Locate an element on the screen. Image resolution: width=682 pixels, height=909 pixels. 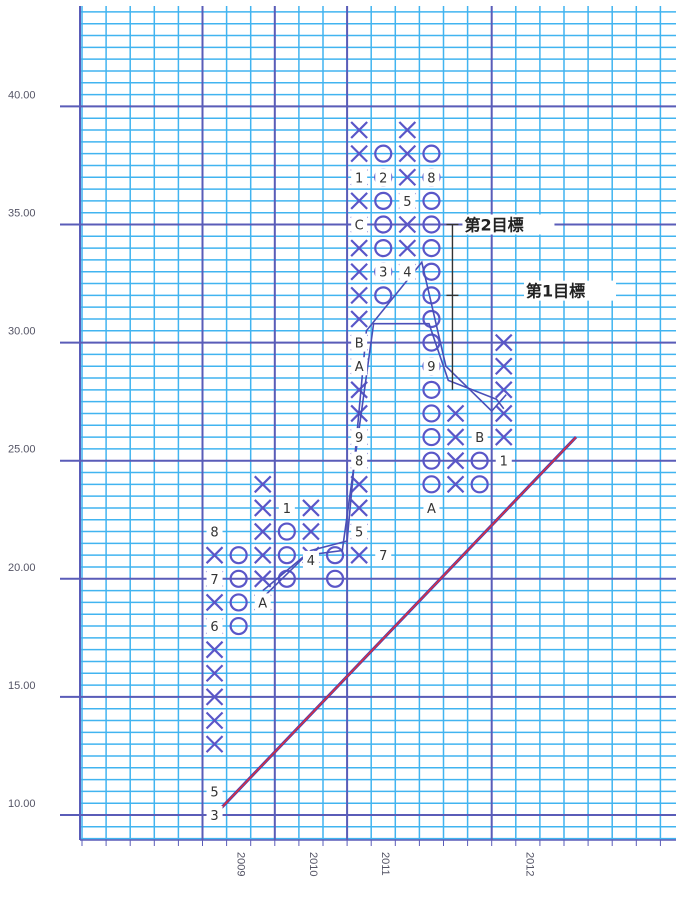
y-tick-label: 25.00 is located at coordinates (22, 450).